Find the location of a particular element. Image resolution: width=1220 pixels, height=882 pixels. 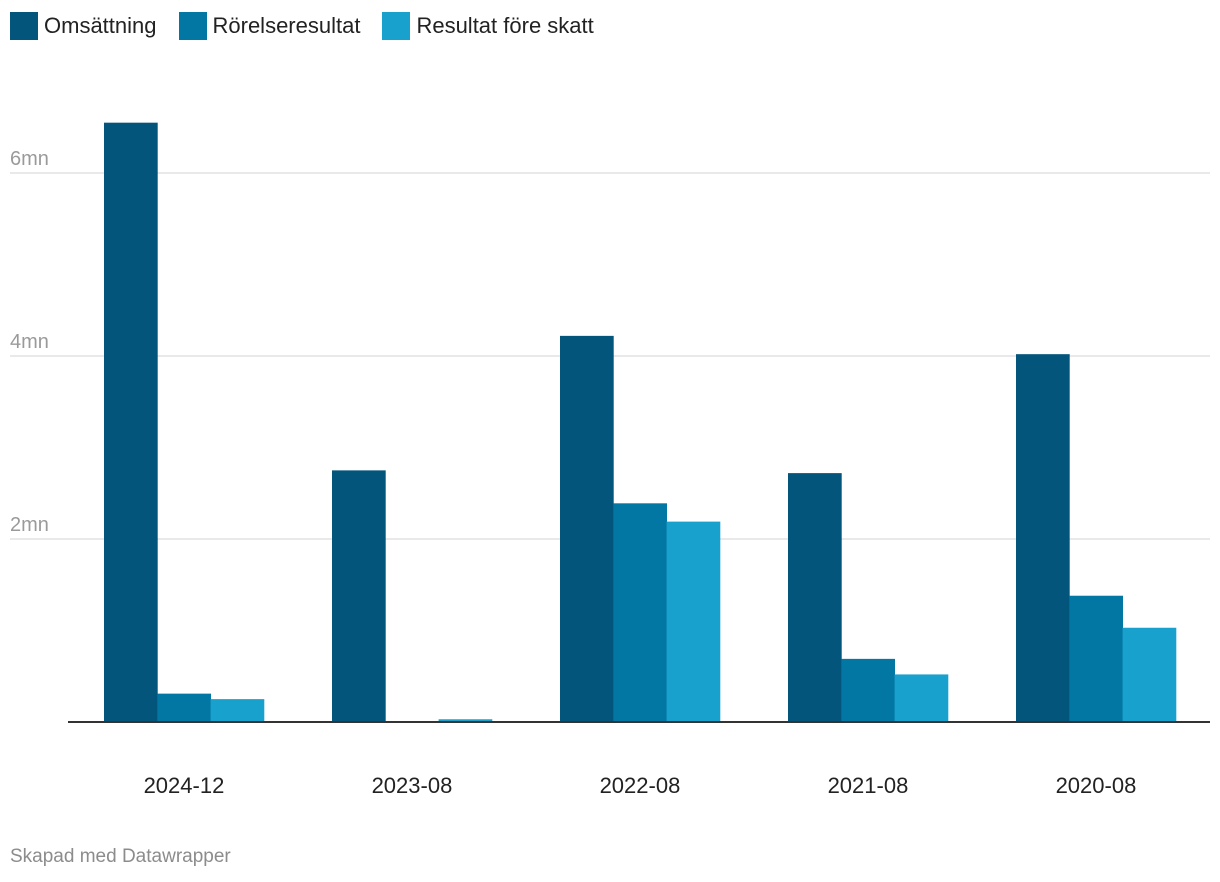

legend-swatch-rorelseresultat is located at coordinates (192, 26).